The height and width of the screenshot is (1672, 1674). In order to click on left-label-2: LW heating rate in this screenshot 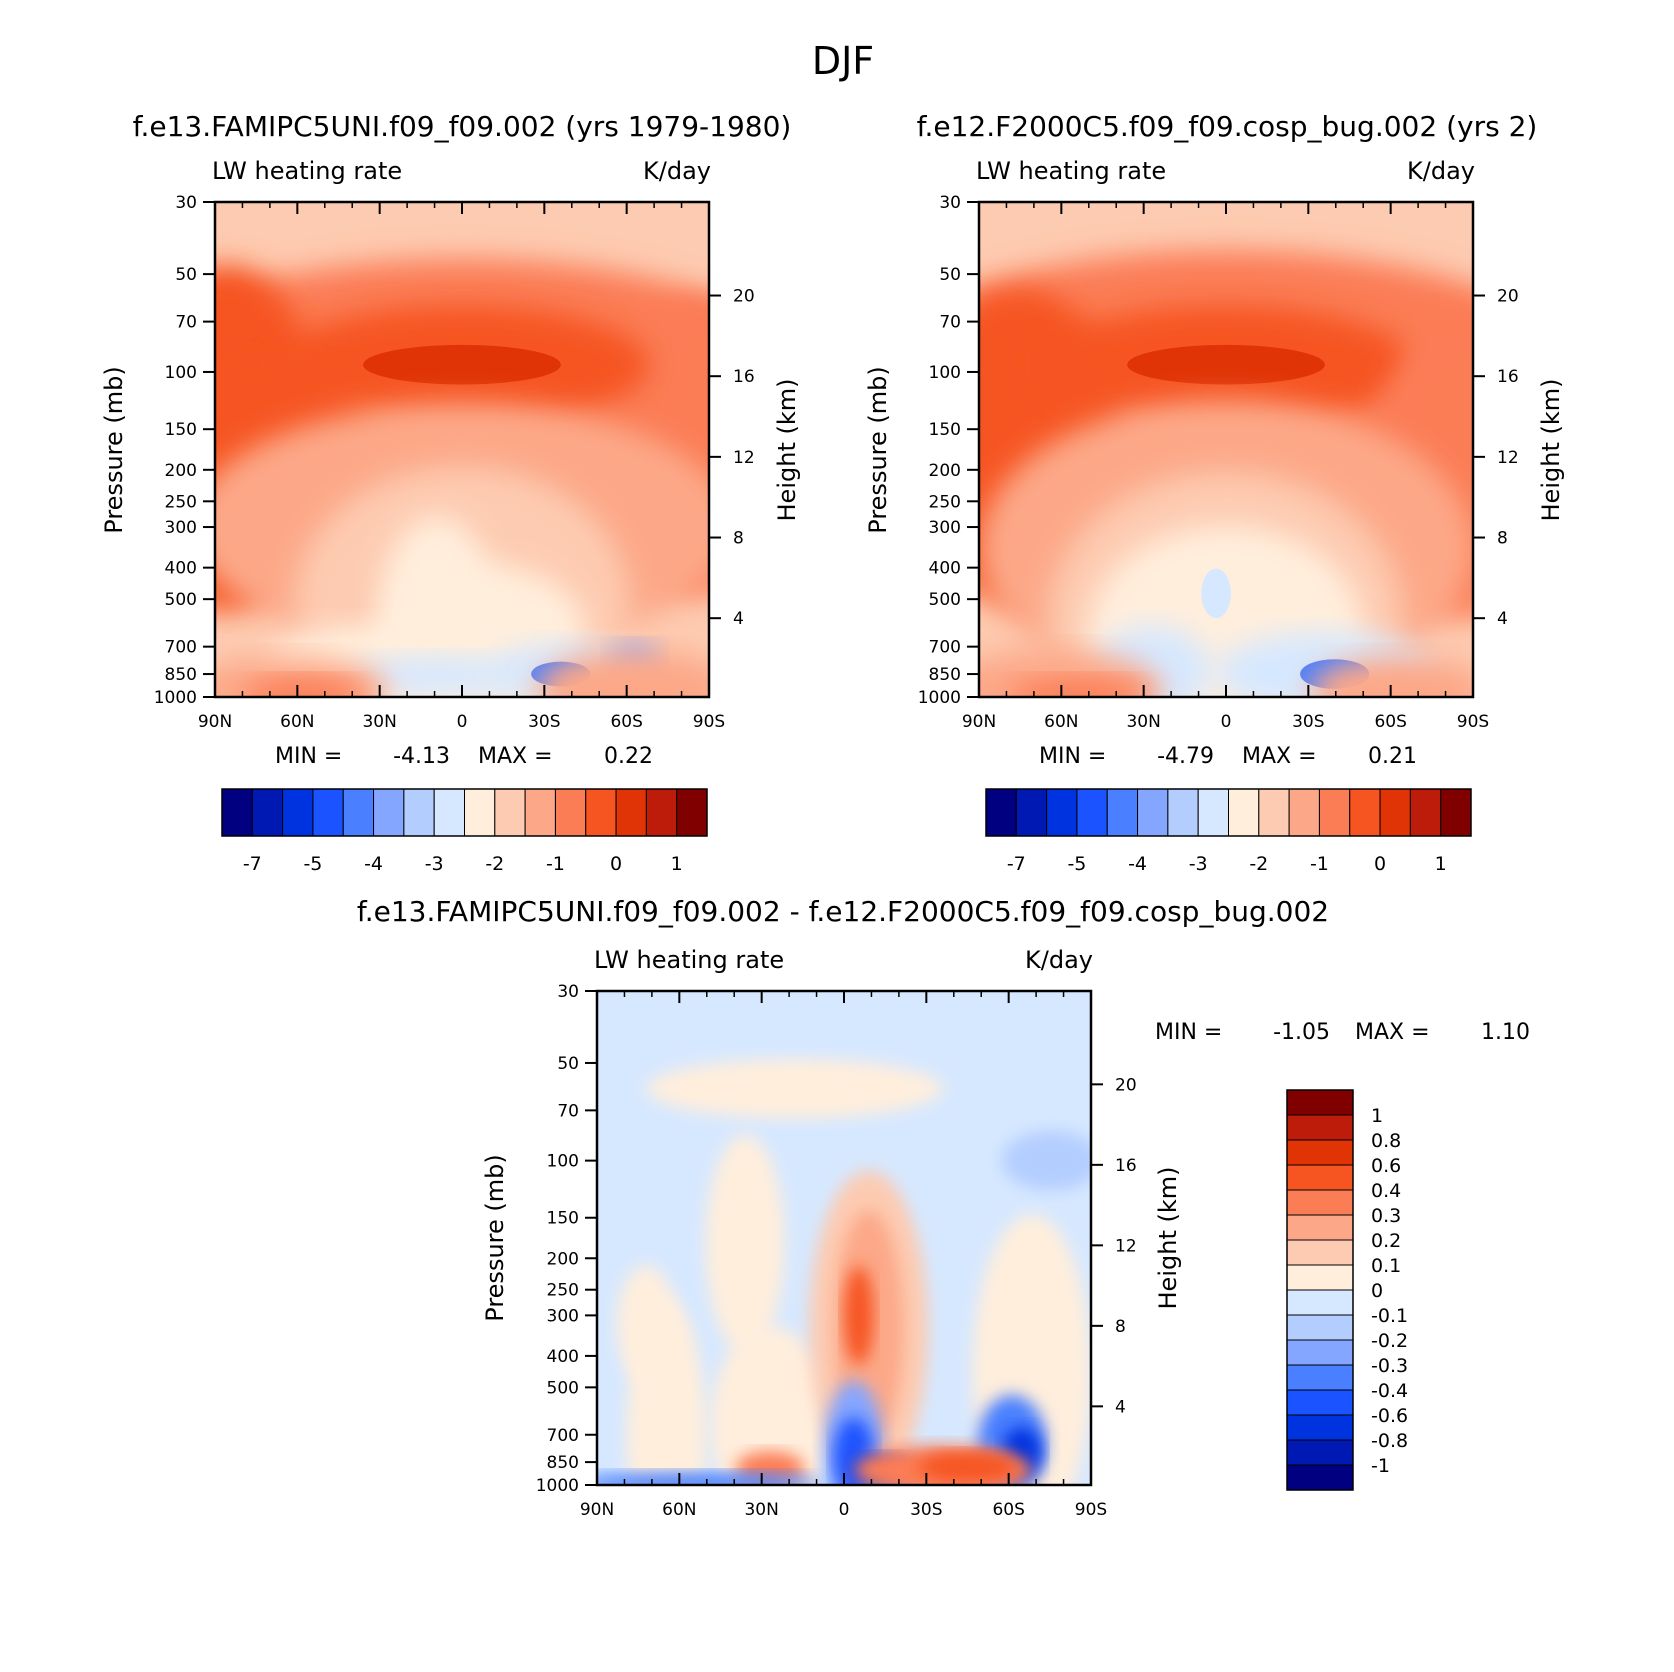, I will do `click(1071, 171)`.